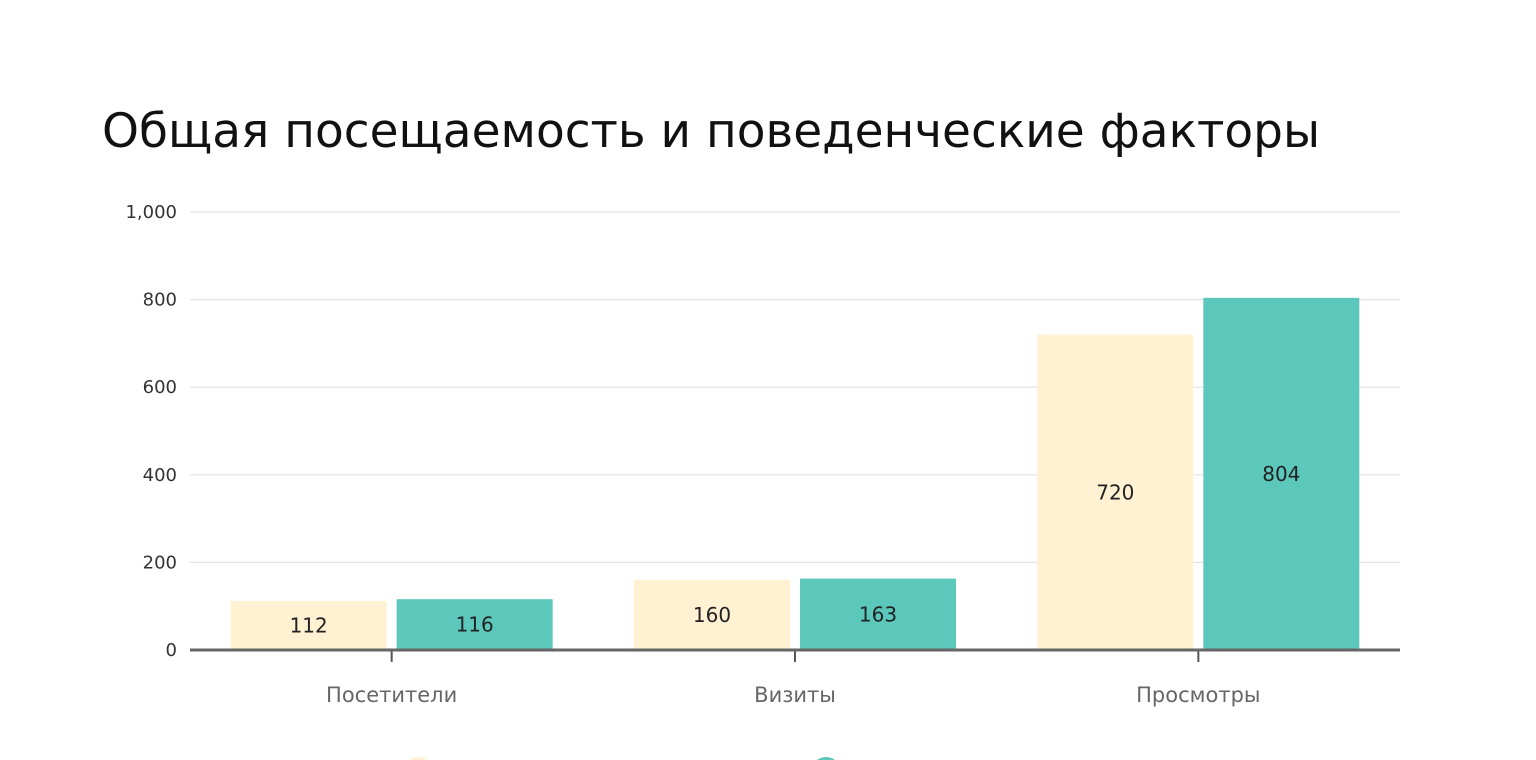  I want to click on x-tick-label: Посетители, so click(391, 695).